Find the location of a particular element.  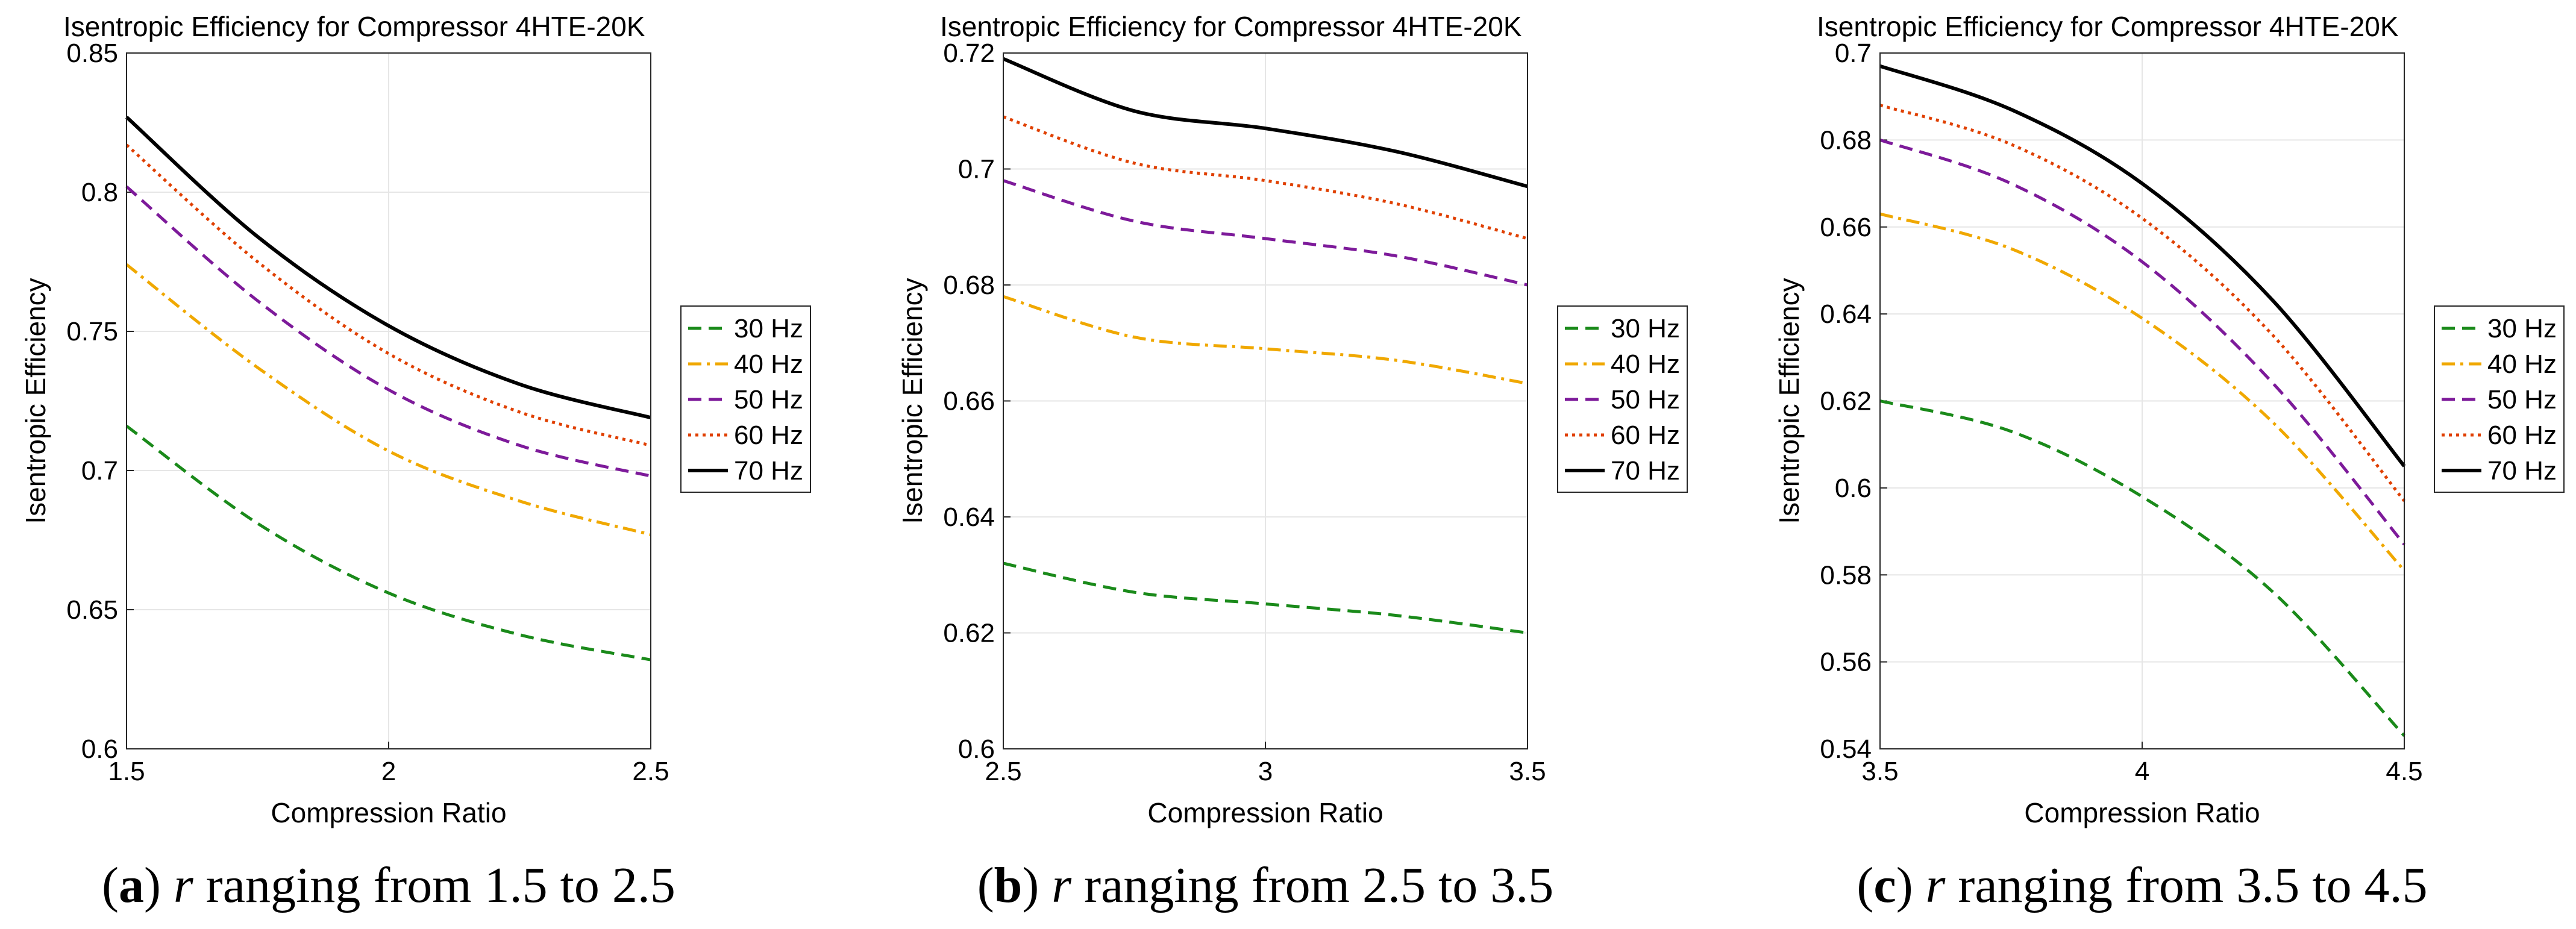

panel-caption: (a) r ranging from 1.5 to 2.5 is located at coordinates (388, 885).